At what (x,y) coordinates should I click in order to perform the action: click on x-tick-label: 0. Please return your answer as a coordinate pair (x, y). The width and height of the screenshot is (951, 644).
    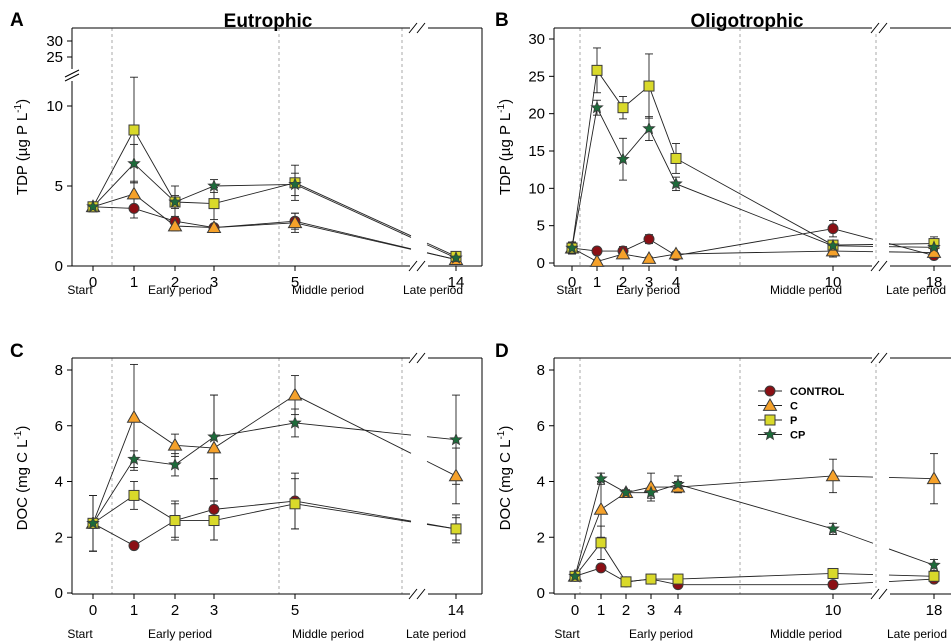
    Looking at the image, I should click on (572, 282).